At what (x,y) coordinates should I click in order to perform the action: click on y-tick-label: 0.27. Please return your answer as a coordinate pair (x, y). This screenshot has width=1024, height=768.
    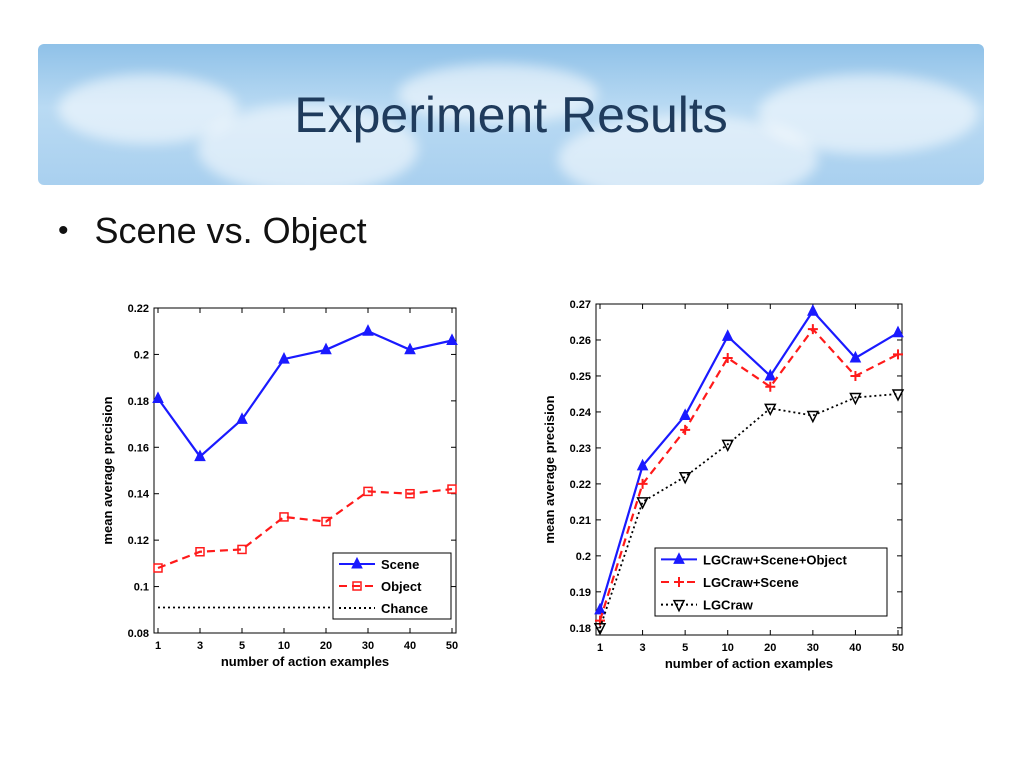
    Looking at the image, I should click on (580, 305).